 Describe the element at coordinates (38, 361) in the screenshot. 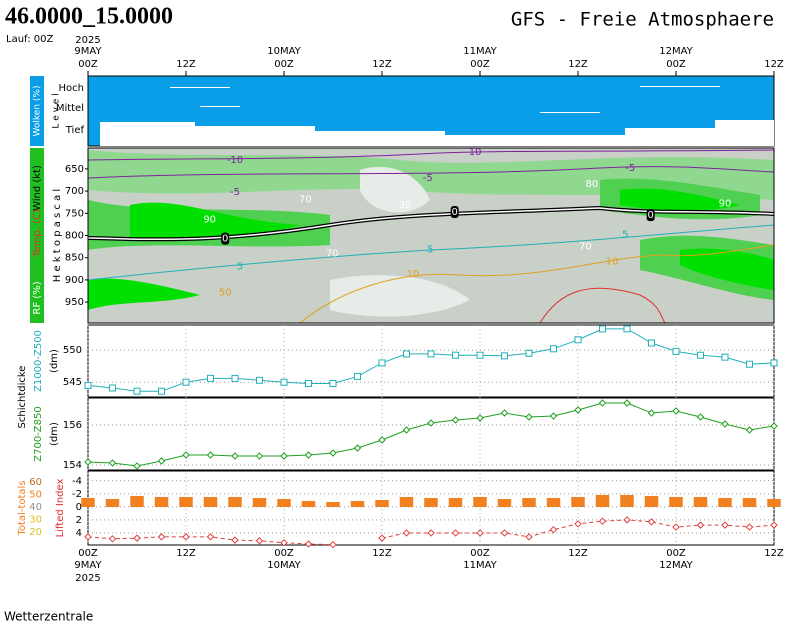

I see `y-axis-label: Z1000-Z500` at that location.